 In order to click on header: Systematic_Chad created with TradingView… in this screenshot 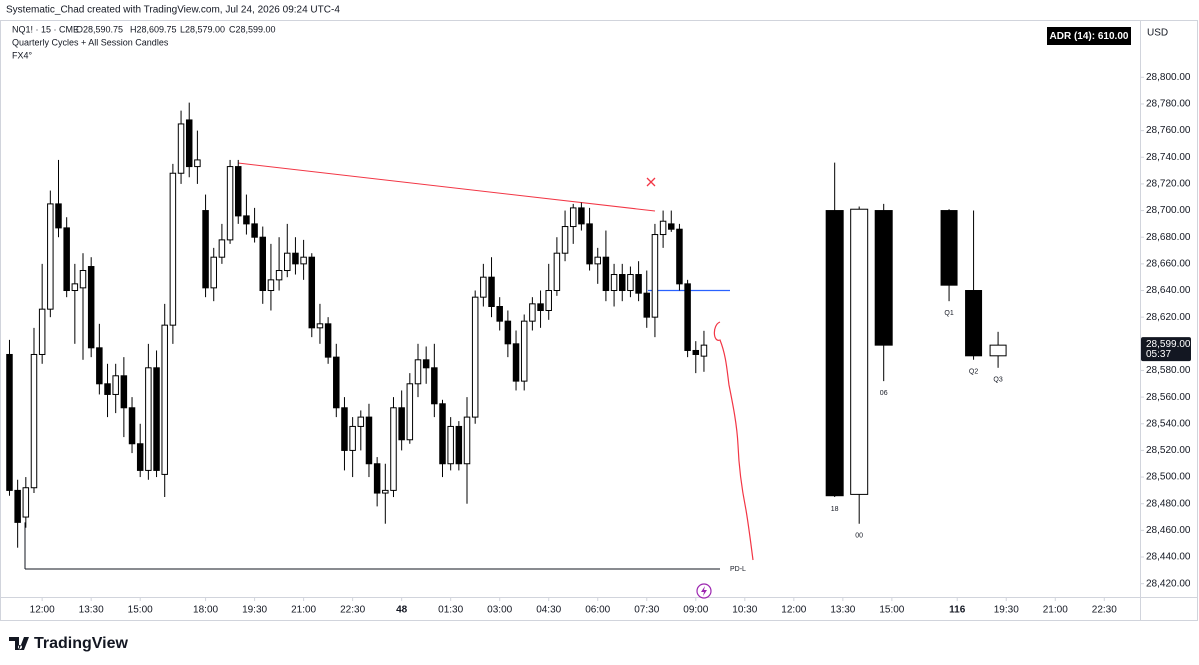, I will do `click(173, 10)`.